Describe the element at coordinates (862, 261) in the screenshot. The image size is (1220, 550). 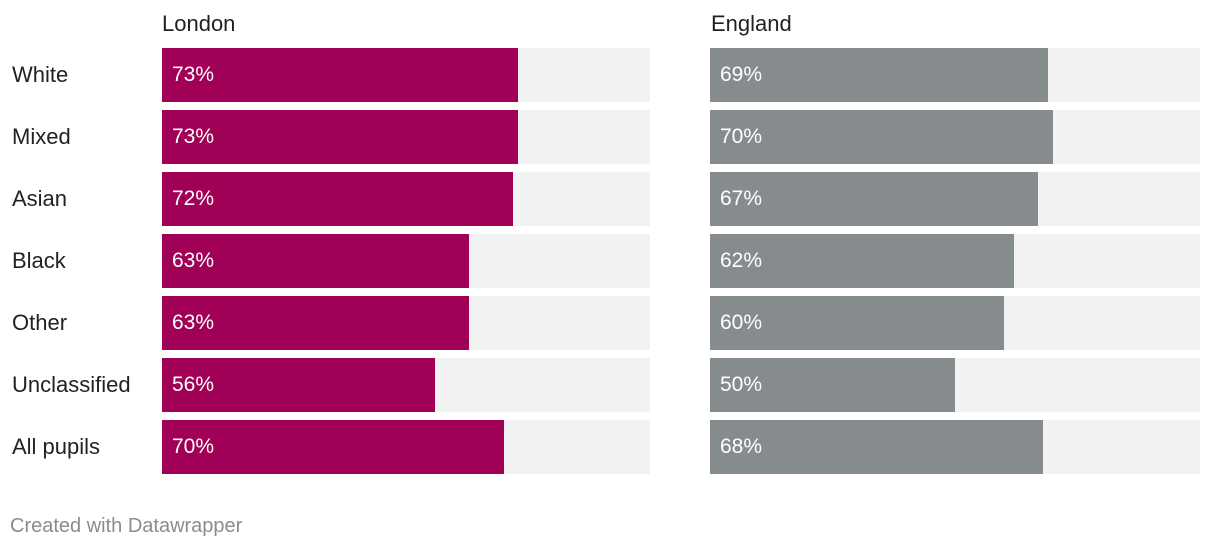
I see `bar-england: 62%` at that location.